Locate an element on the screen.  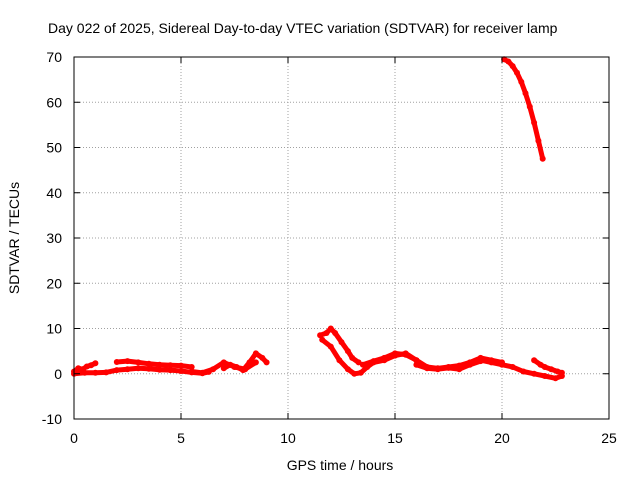
x-tick-label: 20 is located at coordinates (502, 438).